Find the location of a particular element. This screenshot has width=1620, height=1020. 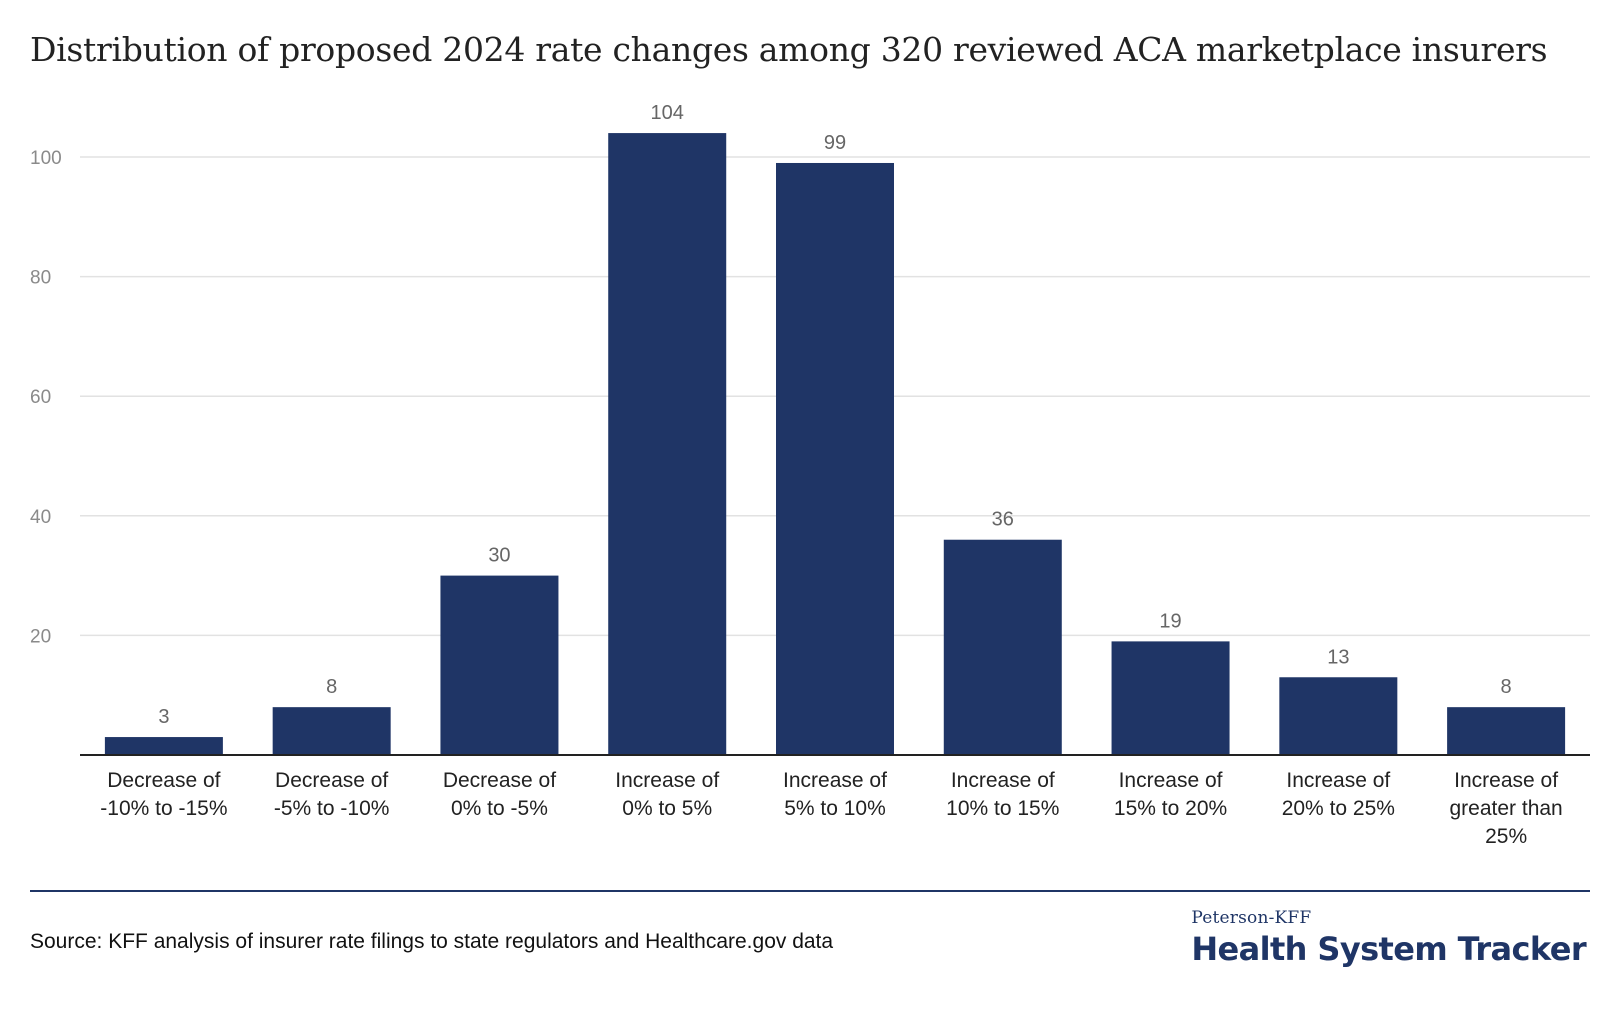

data-label: 36 is located at coordinates (1003, 520).